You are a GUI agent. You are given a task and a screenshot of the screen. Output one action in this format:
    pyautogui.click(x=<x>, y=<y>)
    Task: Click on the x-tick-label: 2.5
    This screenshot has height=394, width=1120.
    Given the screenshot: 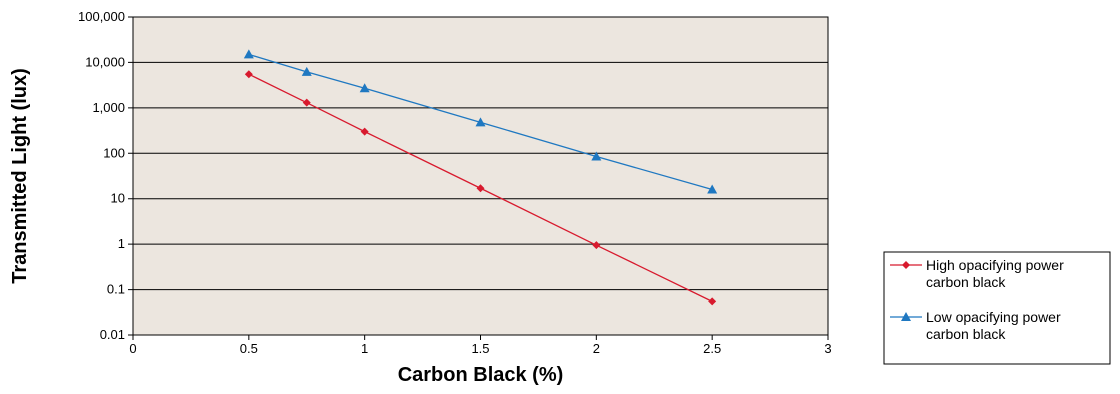 What is the action you would take?
    pyautogui.click(x=712, y=348)
    